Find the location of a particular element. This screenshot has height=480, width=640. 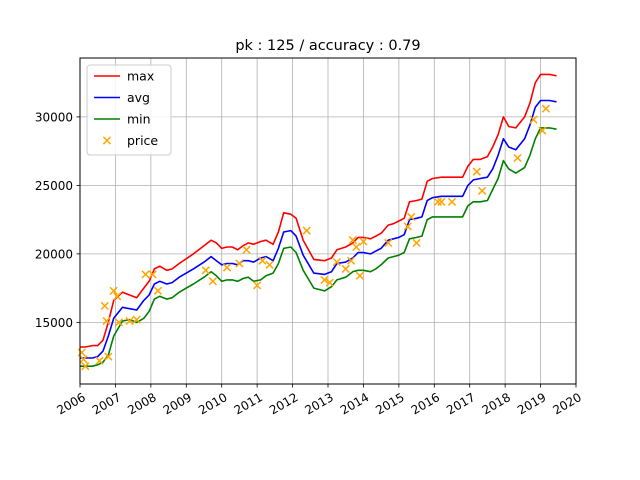

chart-title: pk : 125 / accuracy : 0.79 is located at coordinates (327, 46).